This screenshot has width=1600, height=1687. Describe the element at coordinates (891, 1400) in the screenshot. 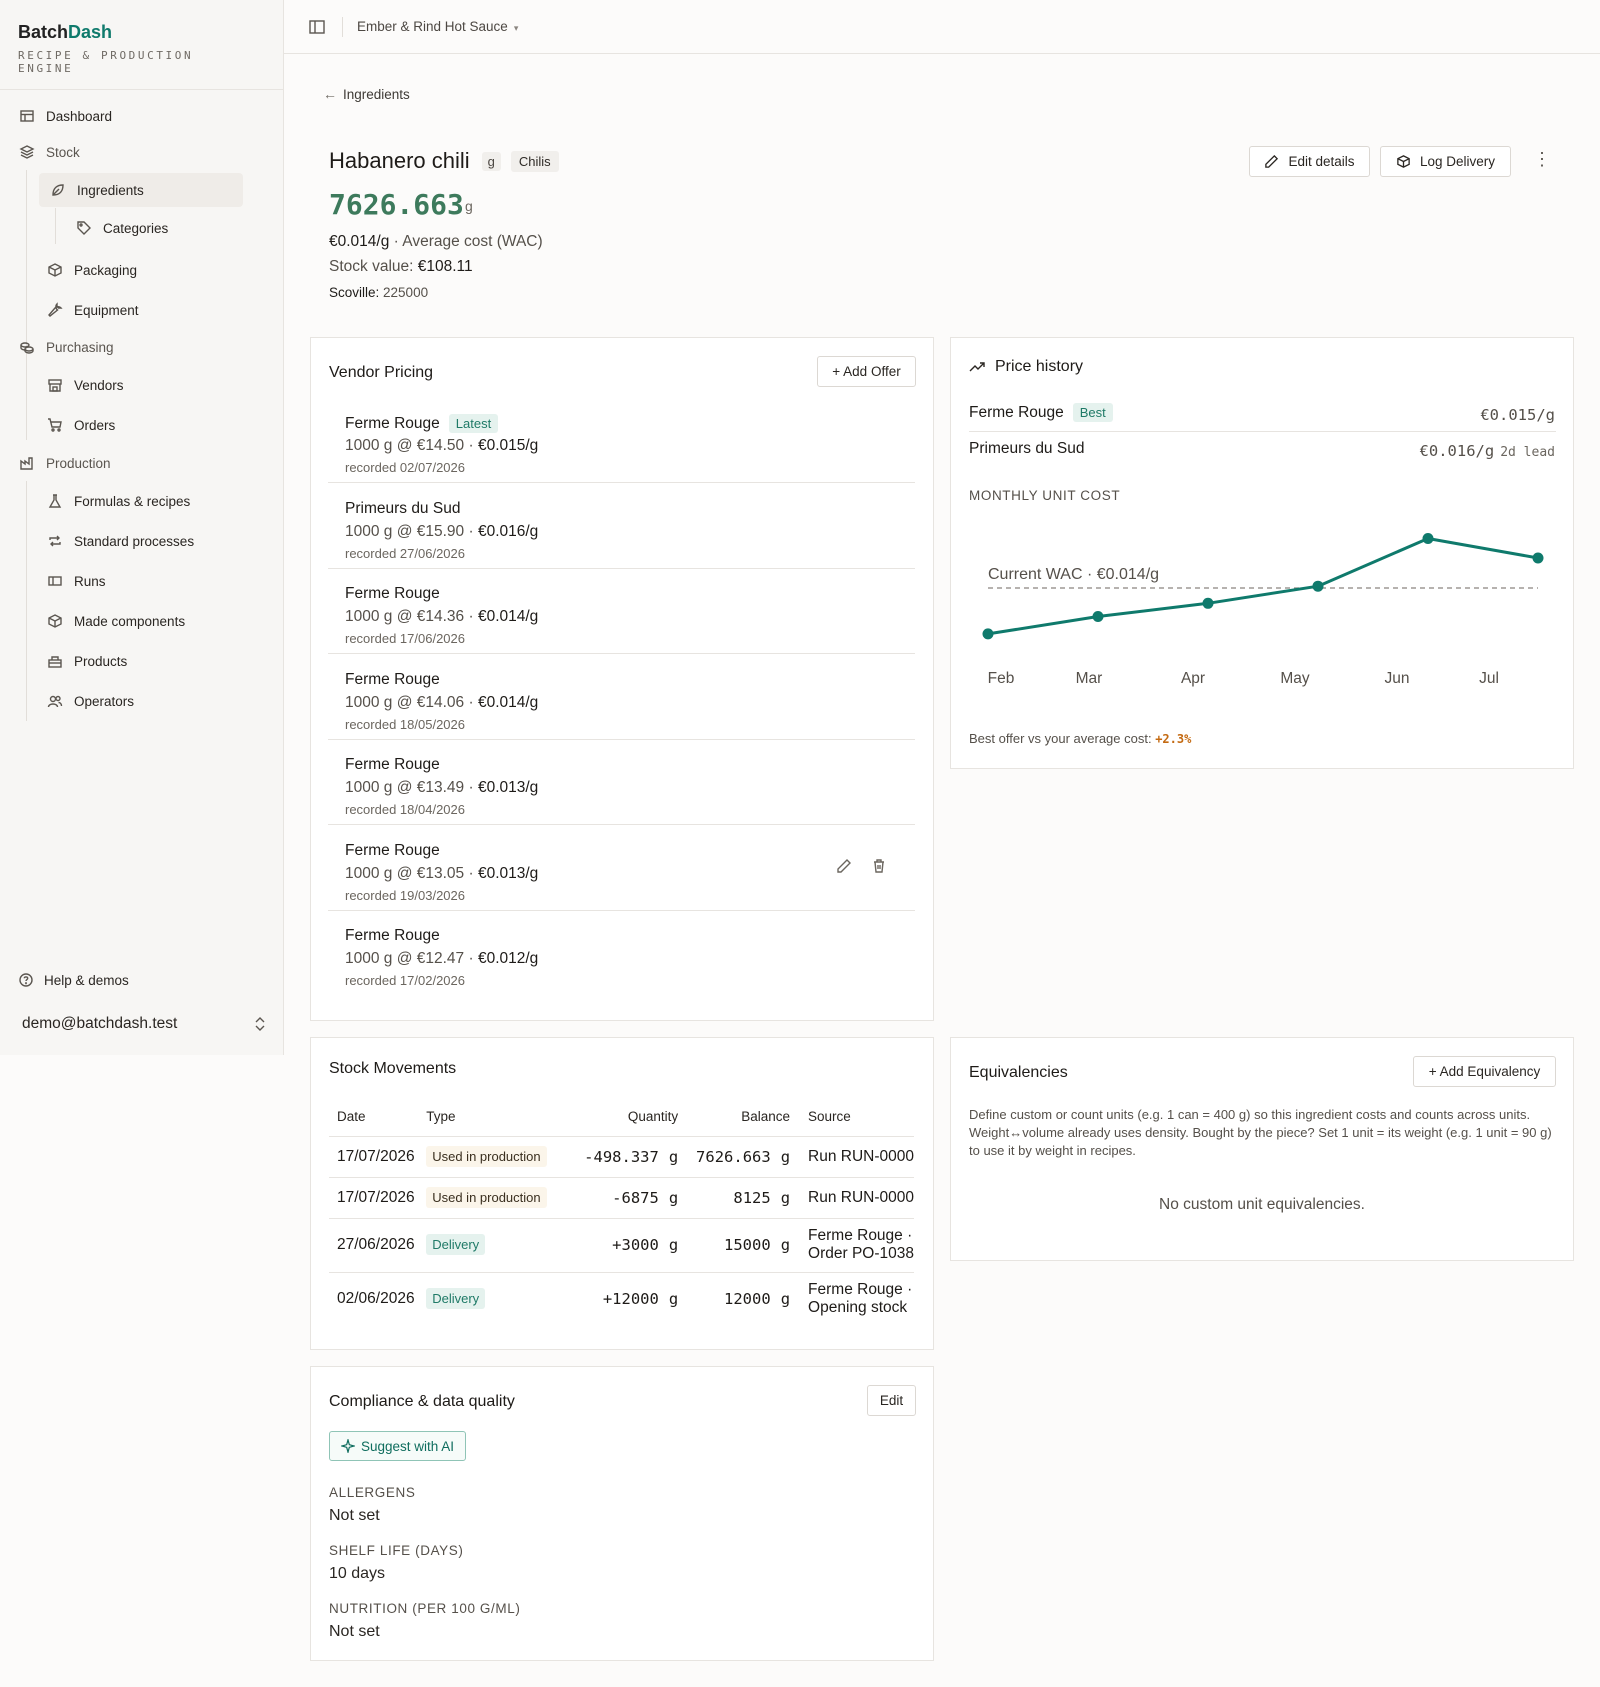

I see `compliance-edit-button: Edit` at that location.